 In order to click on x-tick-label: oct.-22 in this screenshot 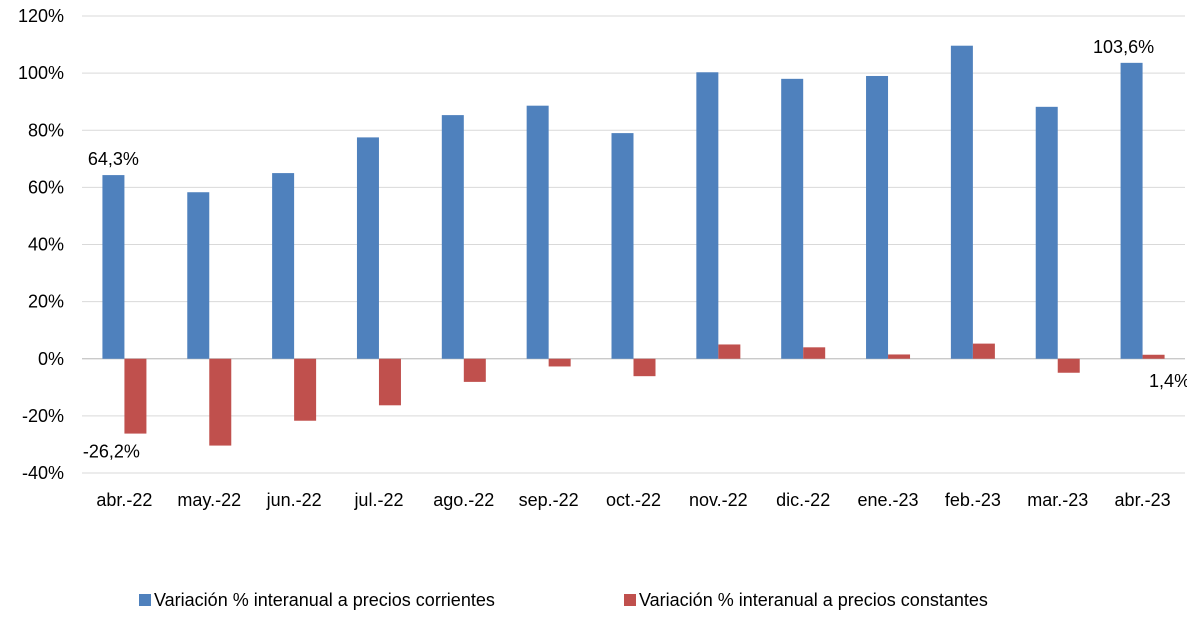, I will do `click(633, 500)`.